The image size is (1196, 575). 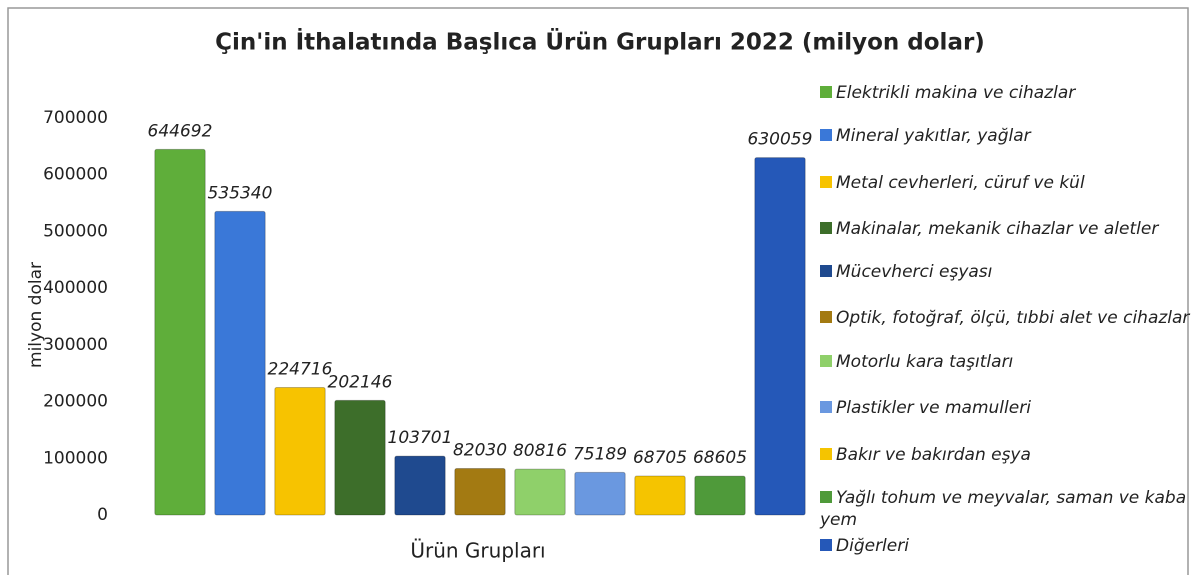 I want to click on legend-label: Bakır ve bakırdan eşya, so click(x=933, y=455).